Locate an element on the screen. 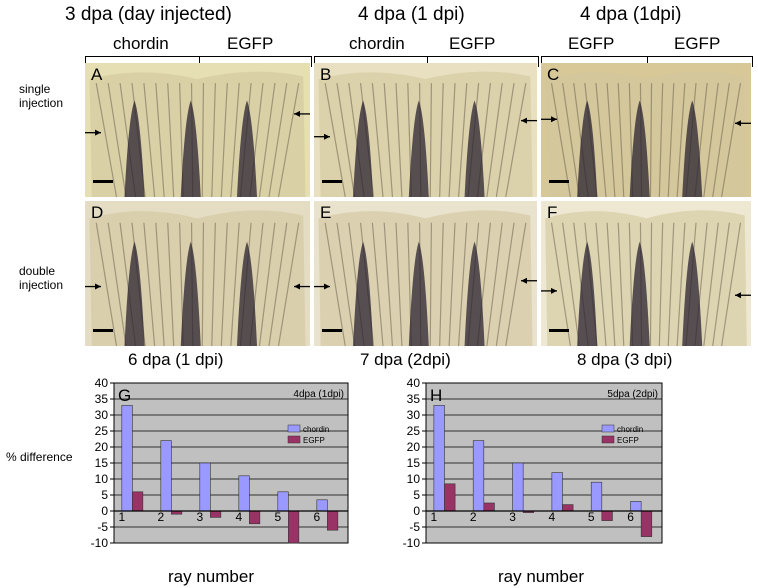  column-title-2: 4 dpa (1 dpi) is located at coordinates (411, 14).